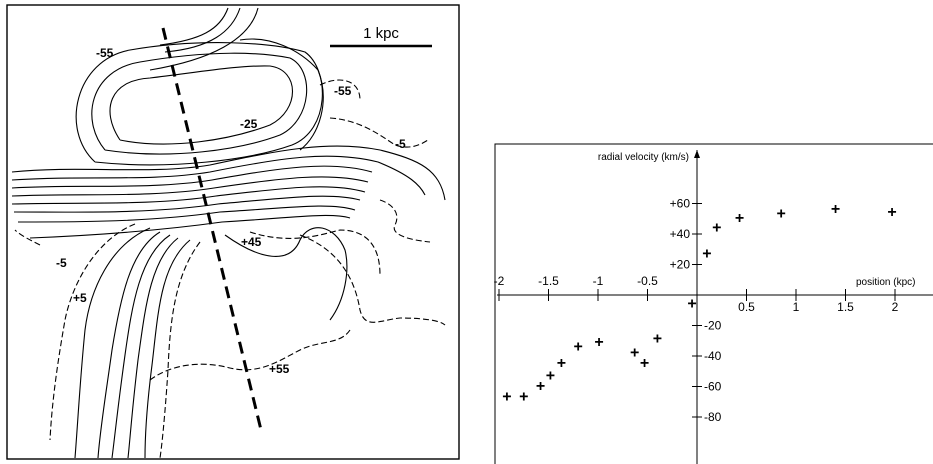 The width and height of the screenshot is (933, 464). What do you see at coordinates (746, 307) in the screenshot?
I see `x-tick-label: 0.5` at bounding box center [746, 307].